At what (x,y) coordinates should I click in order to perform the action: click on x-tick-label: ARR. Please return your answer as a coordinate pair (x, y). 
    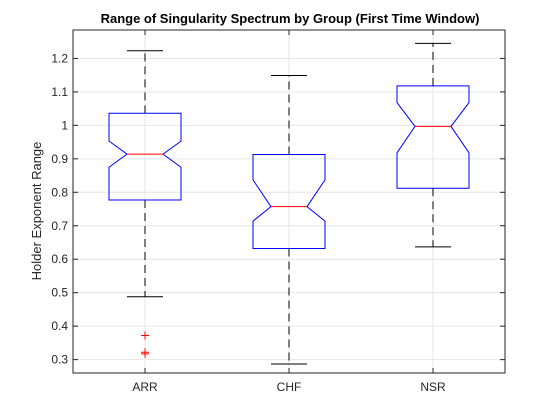
    Looking at the image, I should click on (145, 387).